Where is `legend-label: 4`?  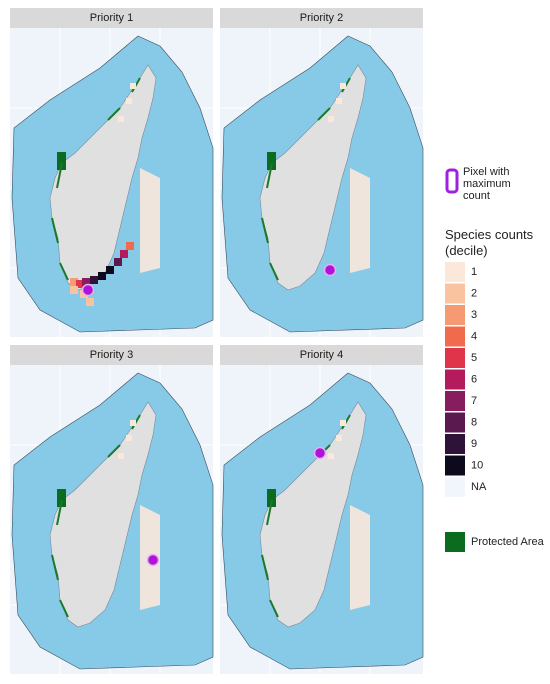 legend-label: 4 is located at coordinates (474, 336).